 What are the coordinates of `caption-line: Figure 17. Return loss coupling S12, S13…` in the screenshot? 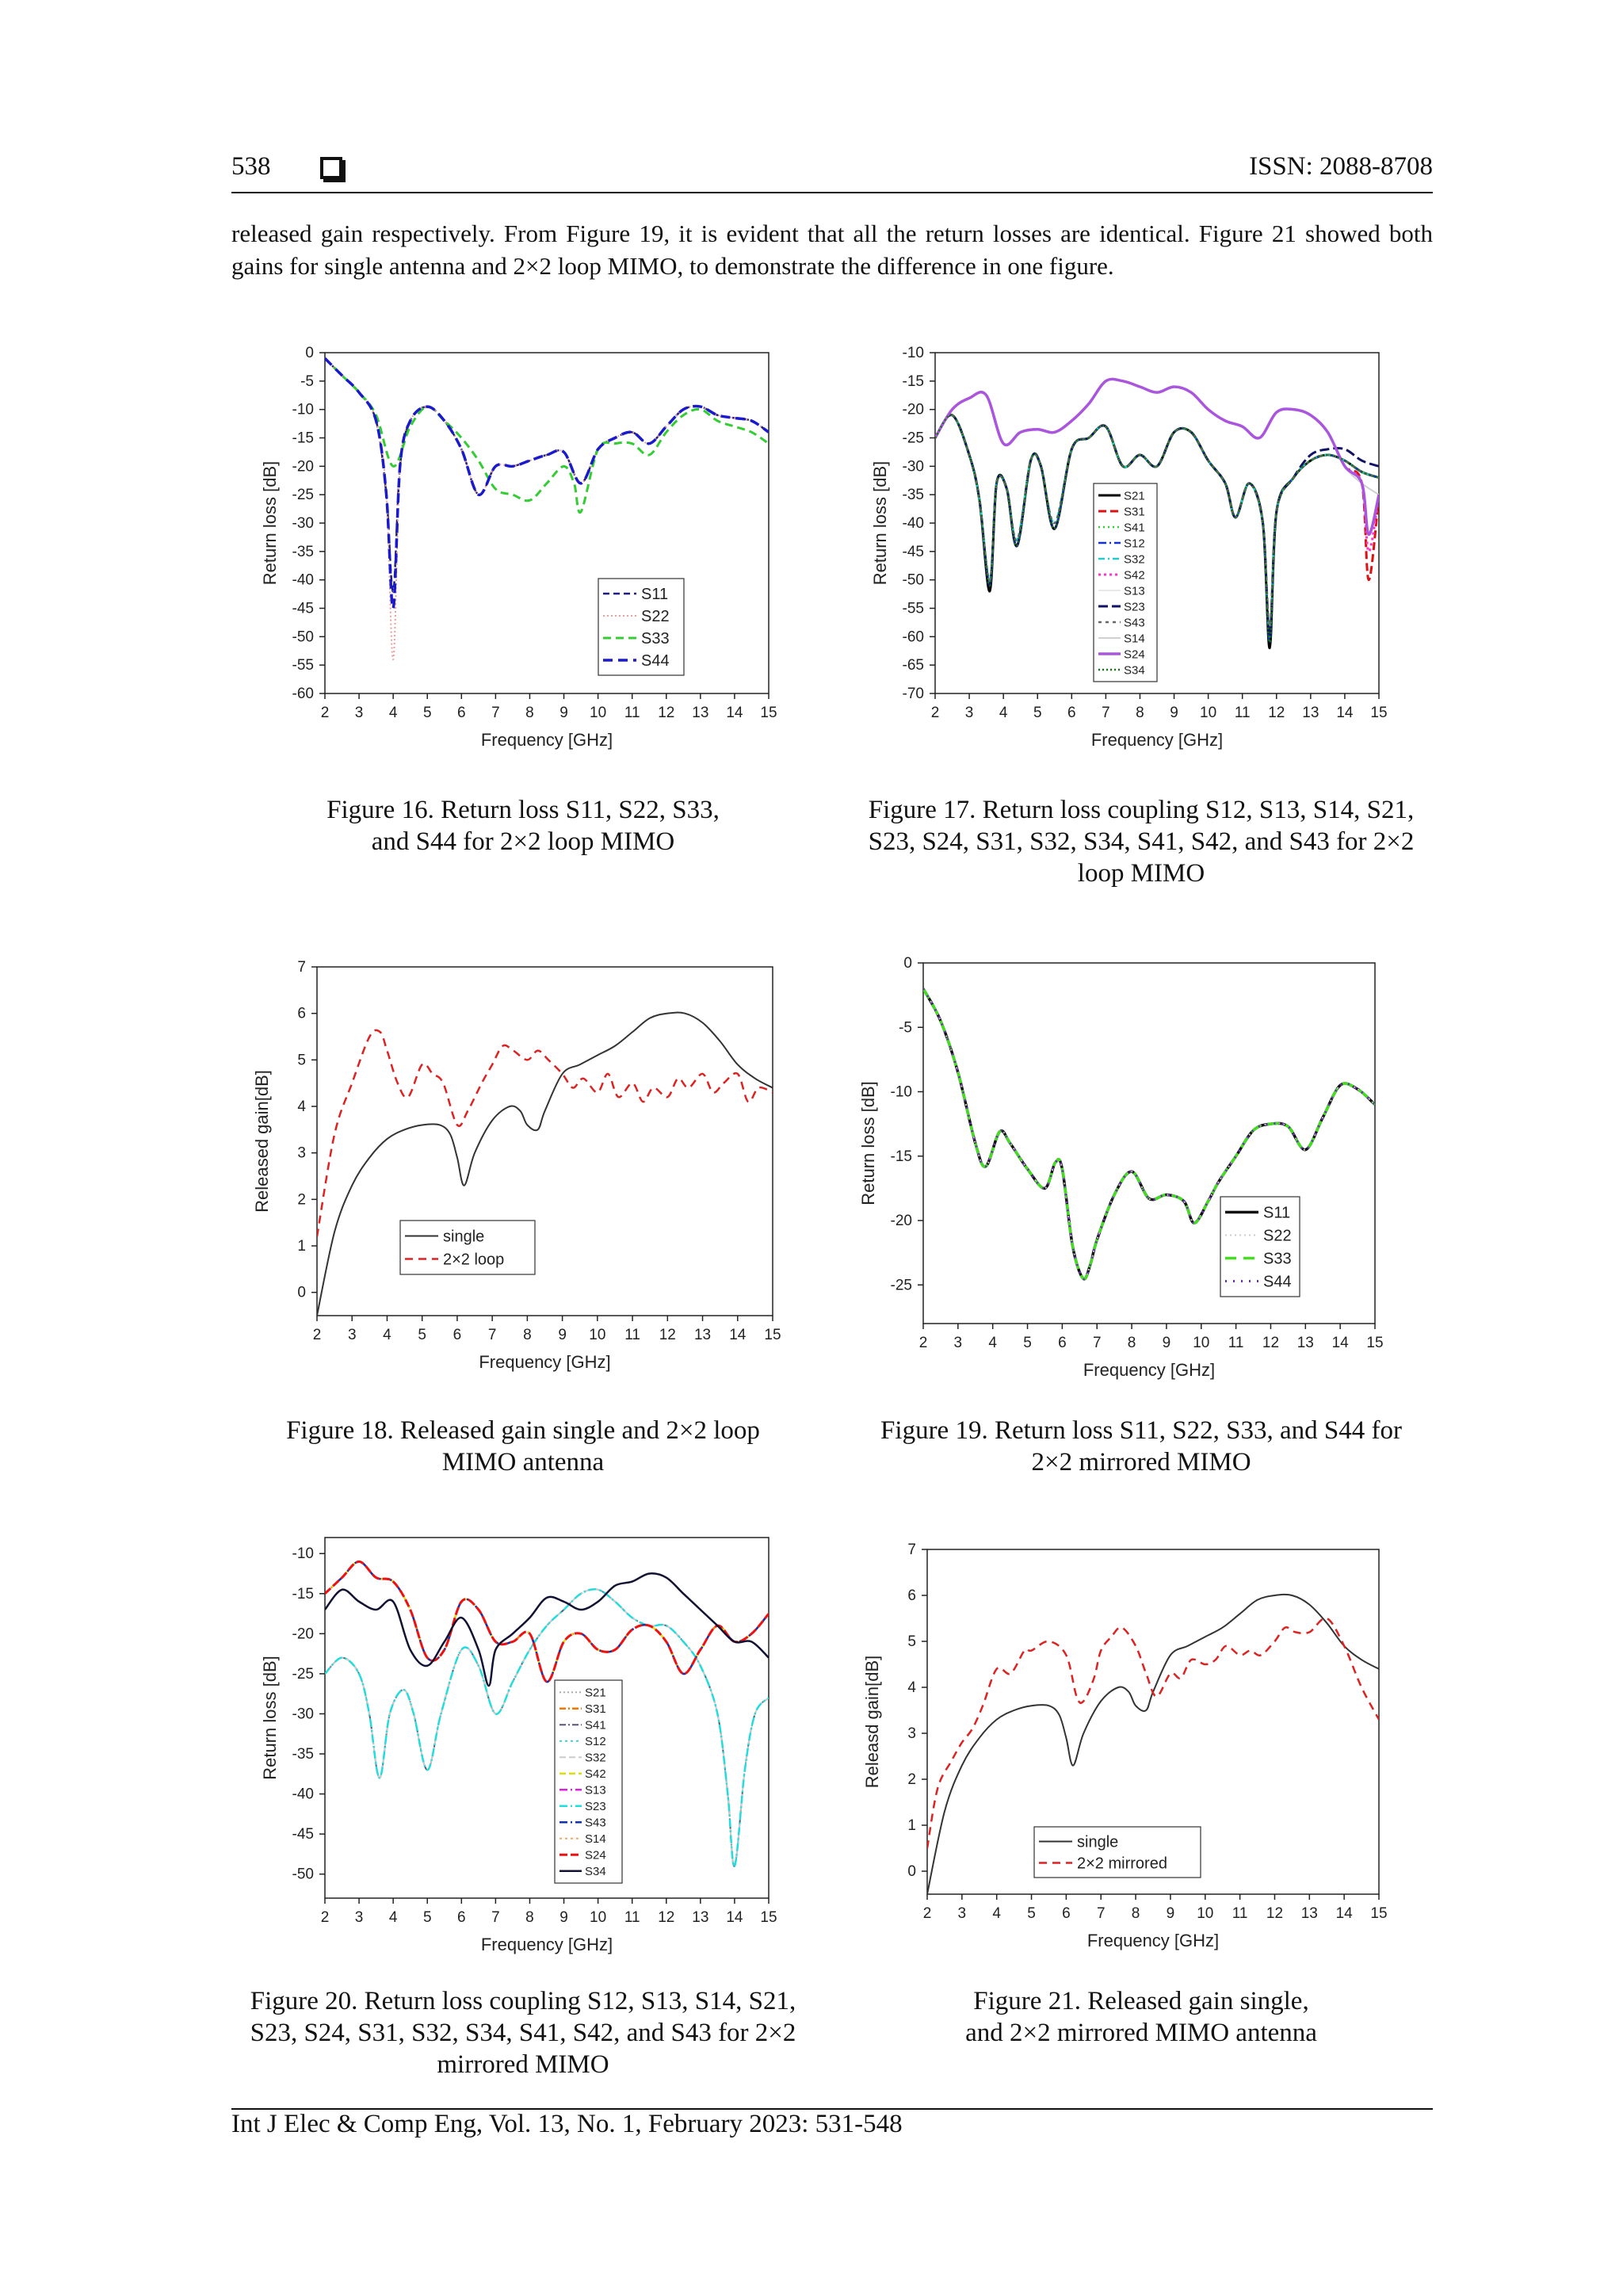 It's located at (1141, 810).